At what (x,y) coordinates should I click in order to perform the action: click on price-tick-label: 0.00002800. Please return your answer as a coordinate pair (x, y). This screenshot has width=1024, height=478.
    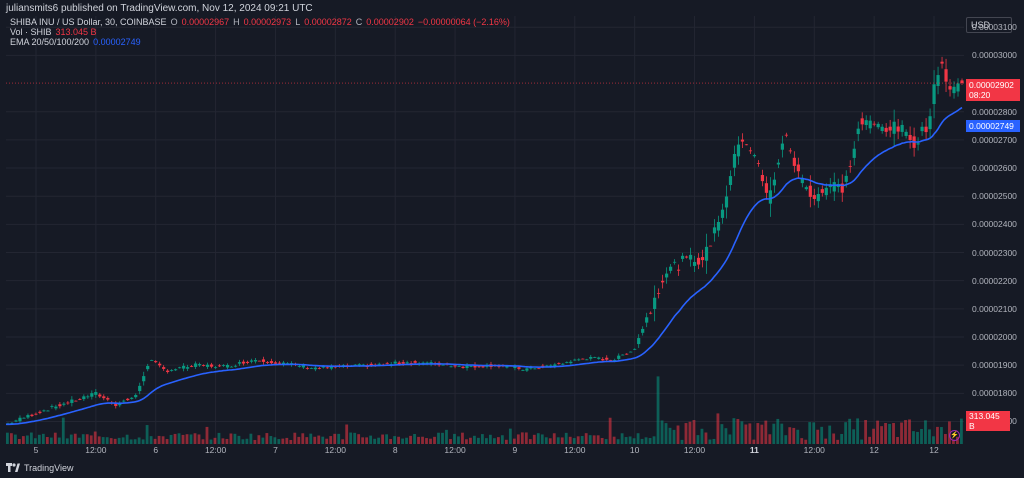
    Looking at the image, I should click on (994, 111).